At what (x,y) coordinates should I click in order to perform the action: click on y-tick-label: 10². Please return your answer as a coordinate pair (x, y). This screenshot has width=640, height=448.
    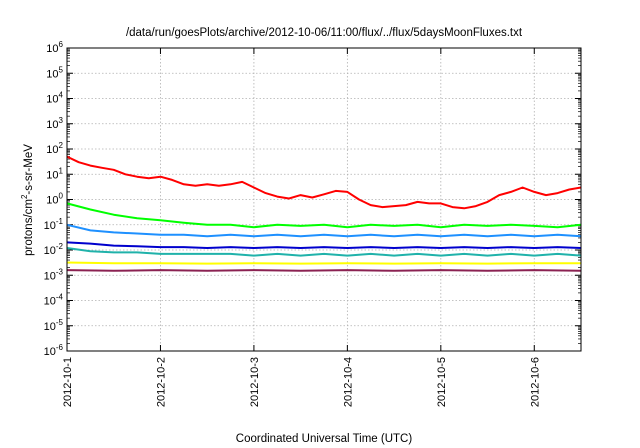
    Looking at the image, I should click on (54, 148).